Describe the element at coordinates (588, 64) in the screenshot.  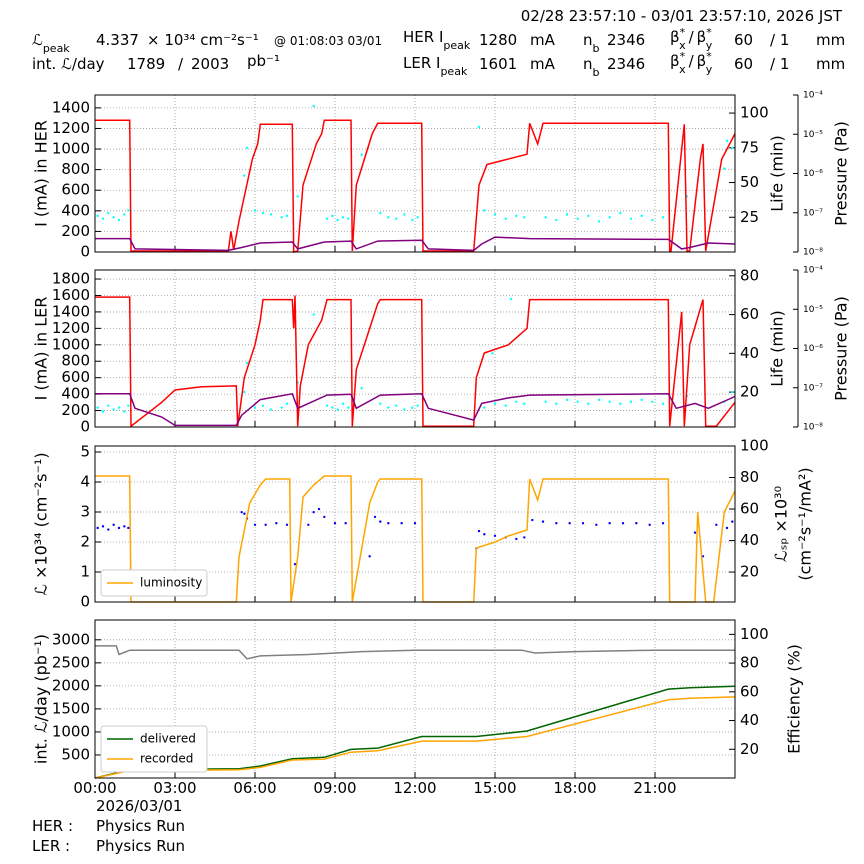
I see `symbol: n` at that location.